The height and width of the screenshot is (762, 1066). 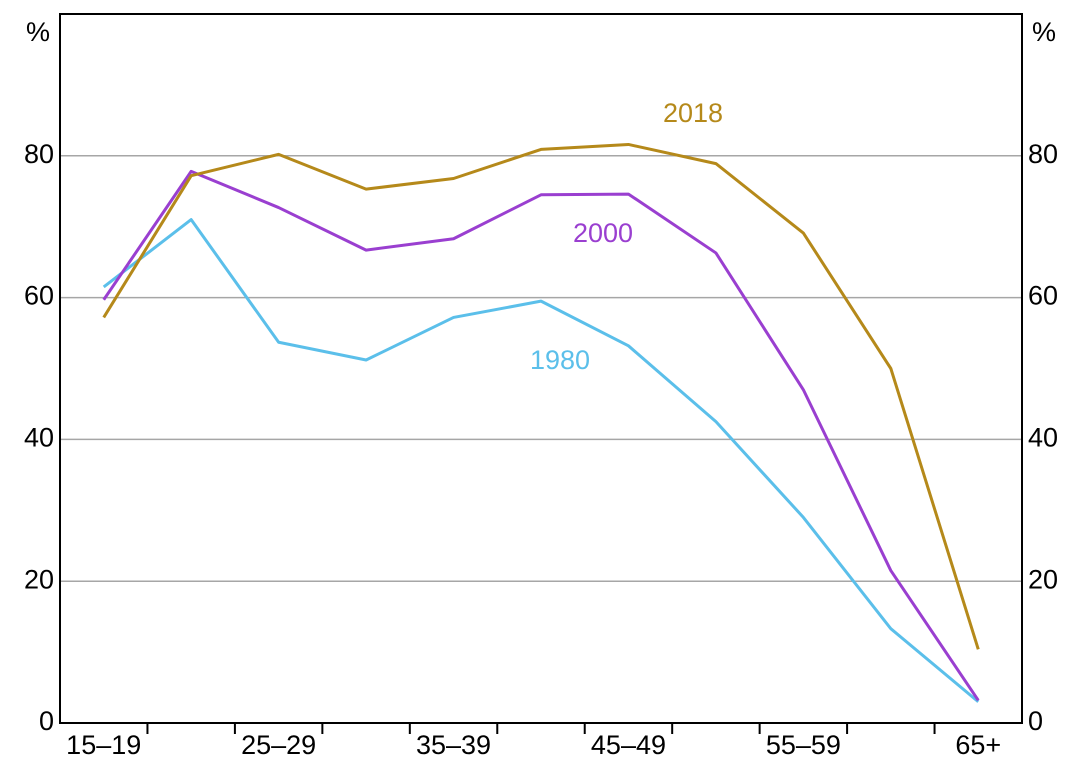 I want to click on x-tick-label: 65+, so click(x=978, y=745).